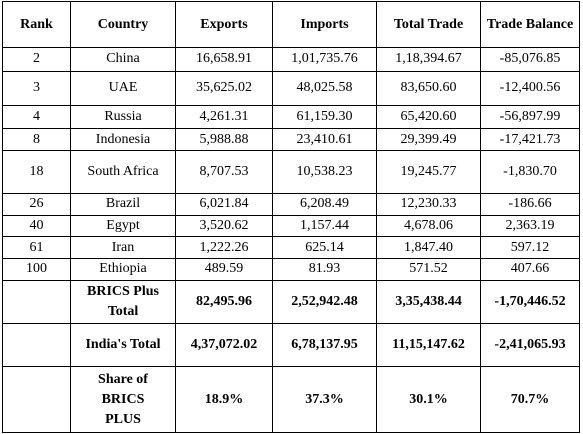 The image size is (583, 434). I want to click on cell-country: China, so click(123, 59).